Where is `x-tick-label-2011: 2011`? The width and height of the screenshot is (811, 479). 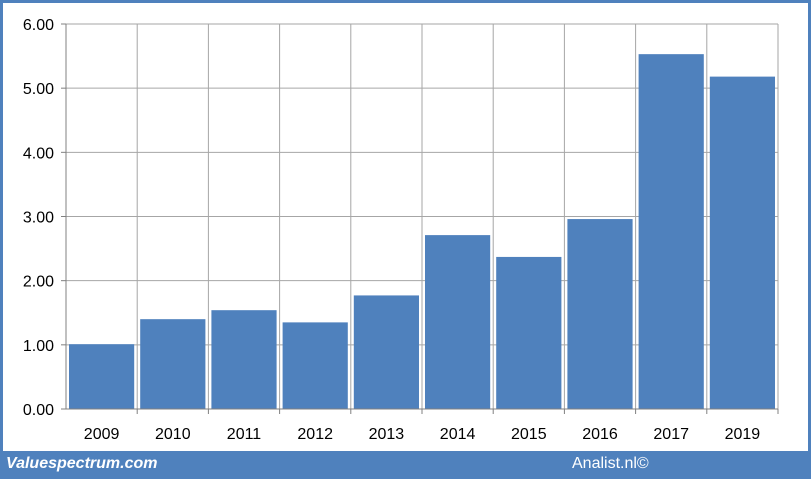 x-tick-label-2011: 2011 is located at coordinates (244, 434).